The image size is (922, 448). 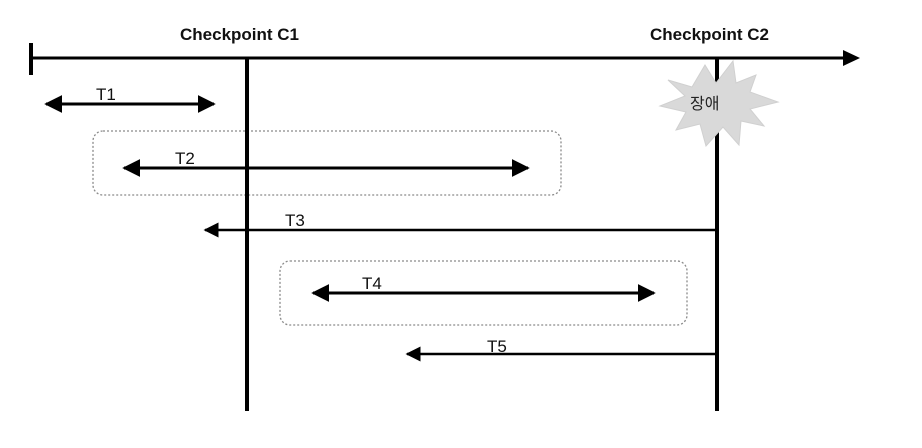 What do you see at coordinates (704, 104) in the screenshot?
I see `failure-label: 장애` at bounding box center [704, 104].